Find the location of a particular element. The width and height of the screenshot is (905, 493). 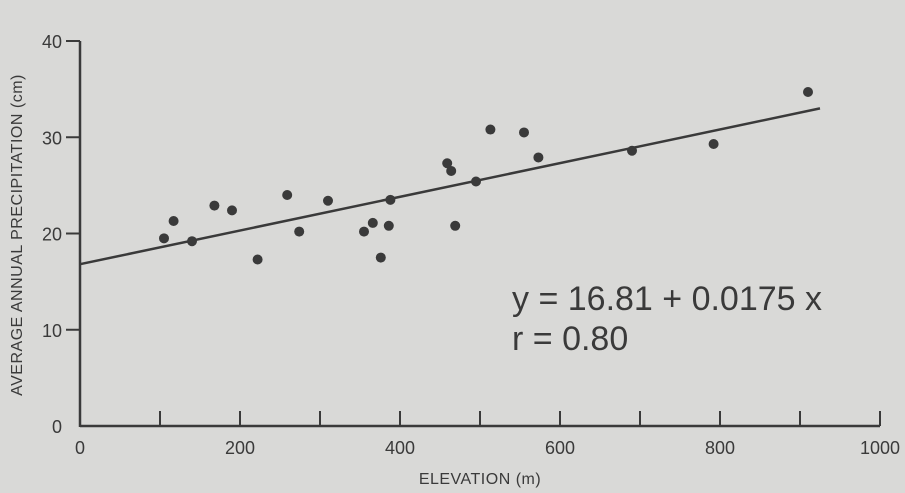

x-tick-label-0: 0 is located at coordinates (80, 448).